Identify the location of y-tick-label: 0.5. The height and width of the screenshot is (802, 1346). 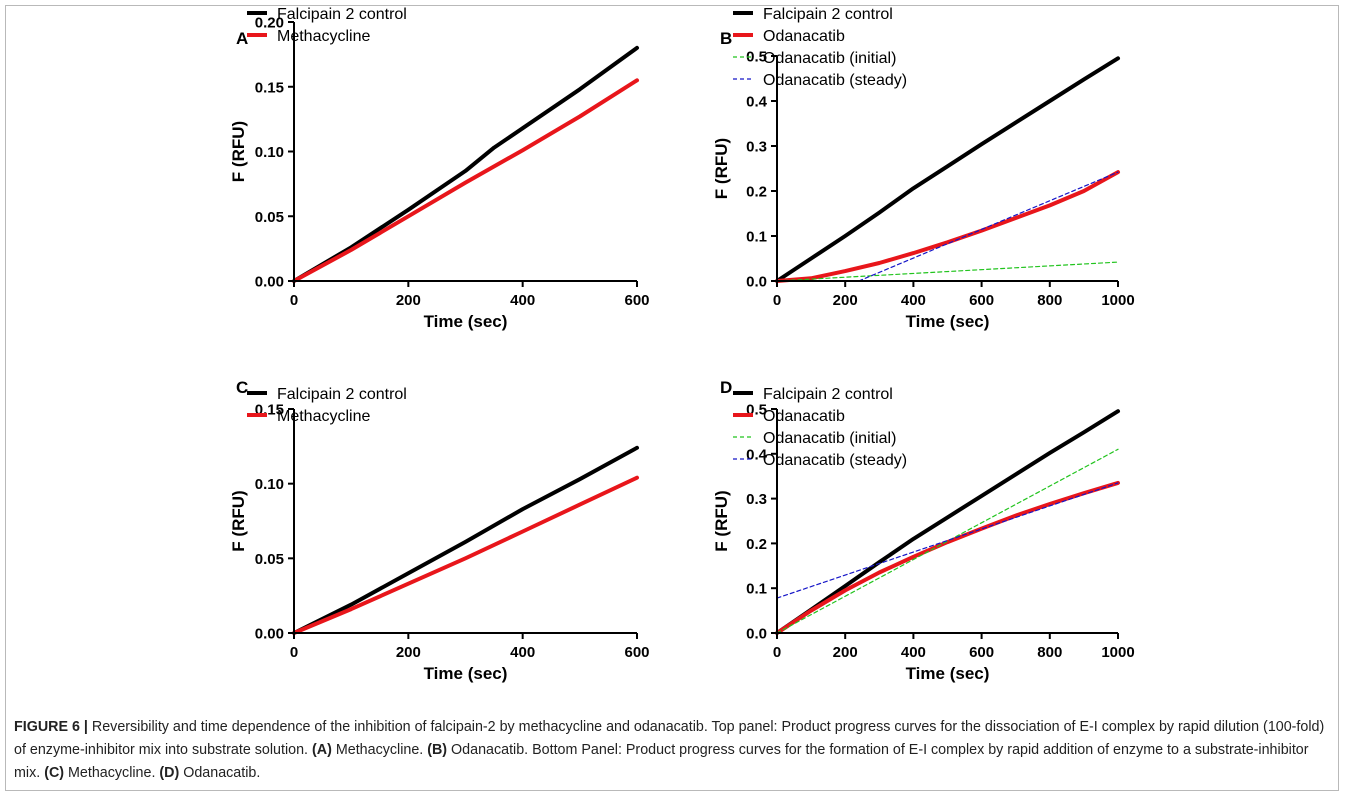
(756, 57).